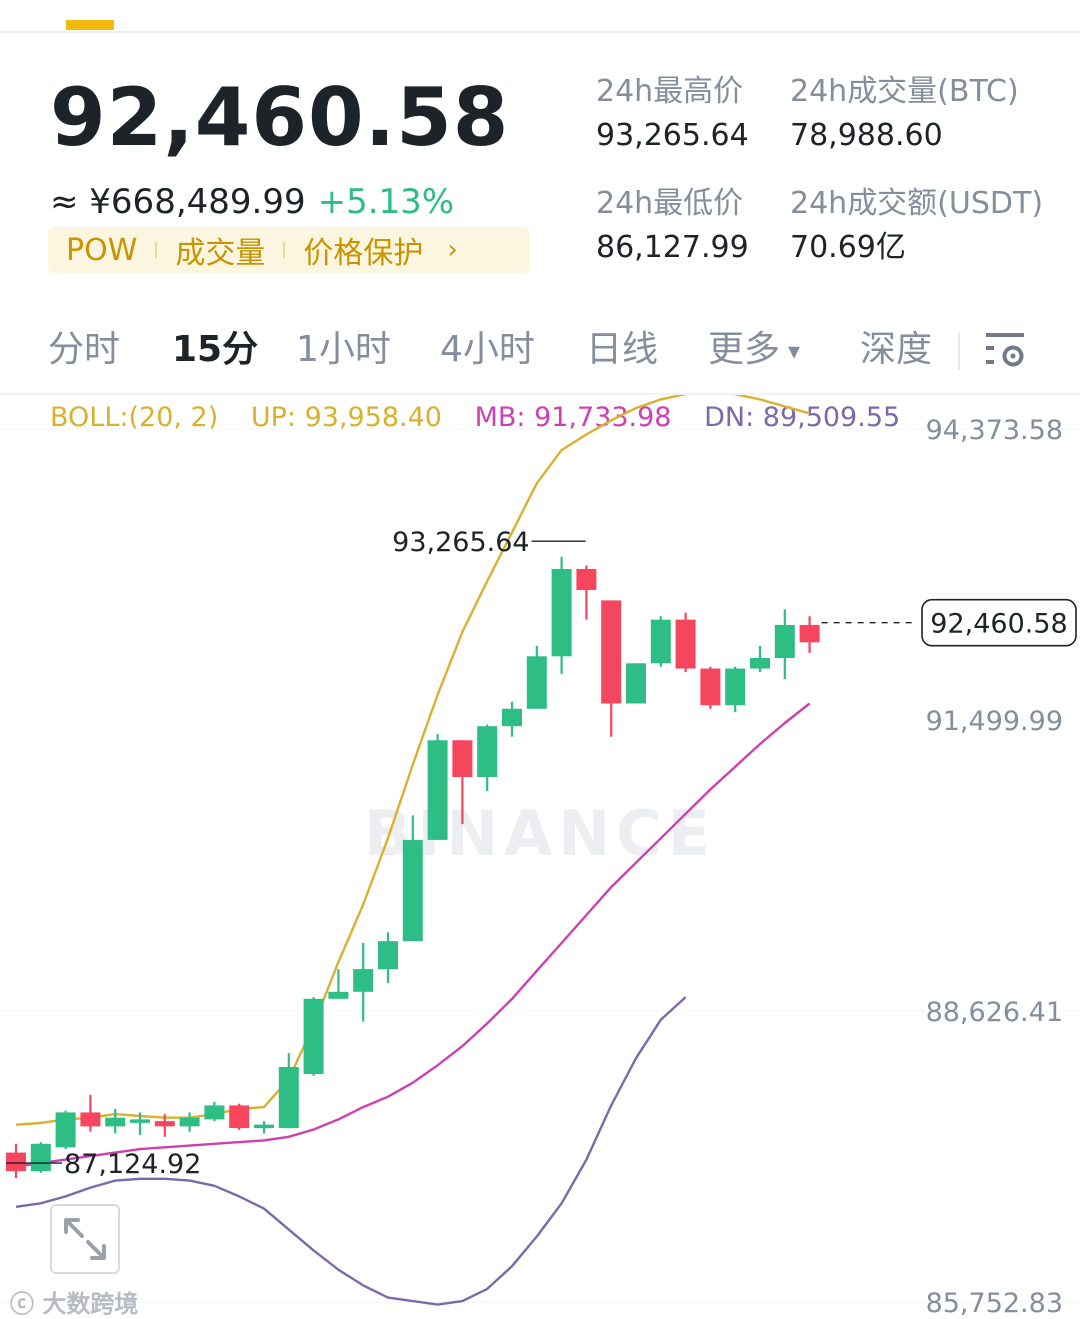  Describe the element at coordinates (904, 114) in the screenshot. I see `stat-24h-volume-btc: 24h成交量(BTC) 78,988.60` at that location.